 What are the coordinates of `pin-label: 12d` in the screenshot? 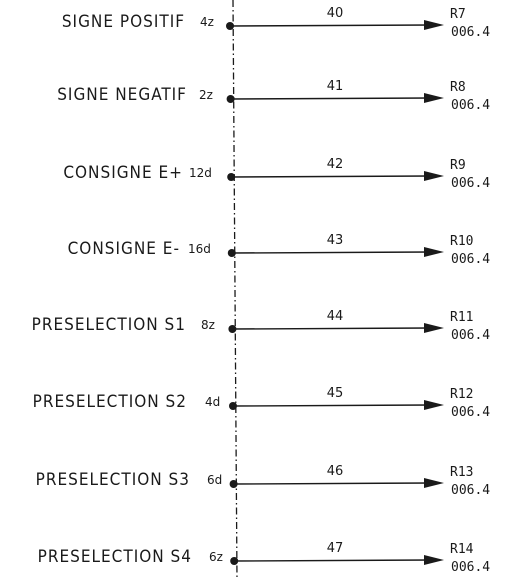 It's located at (200, 173).